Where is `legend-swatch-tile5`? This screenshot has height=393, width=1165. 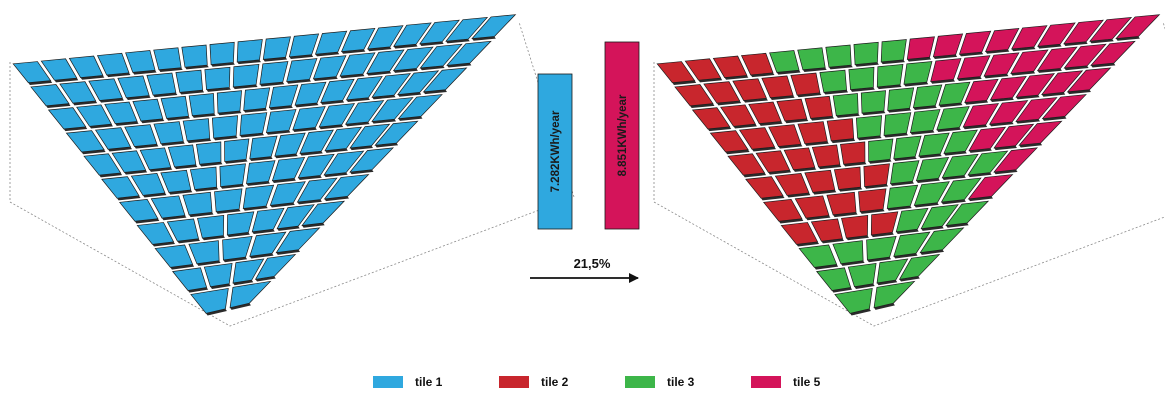
legend-swatch-tile5 is located at coordinates (766, 382).